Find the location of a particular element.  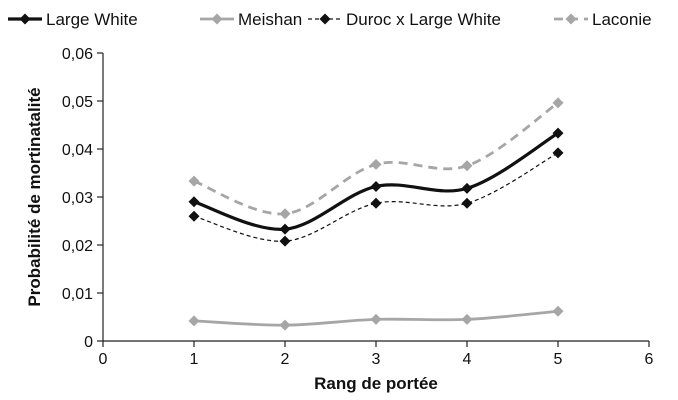

y-tick-label: 0,04 is located at coordinates (77, 150).